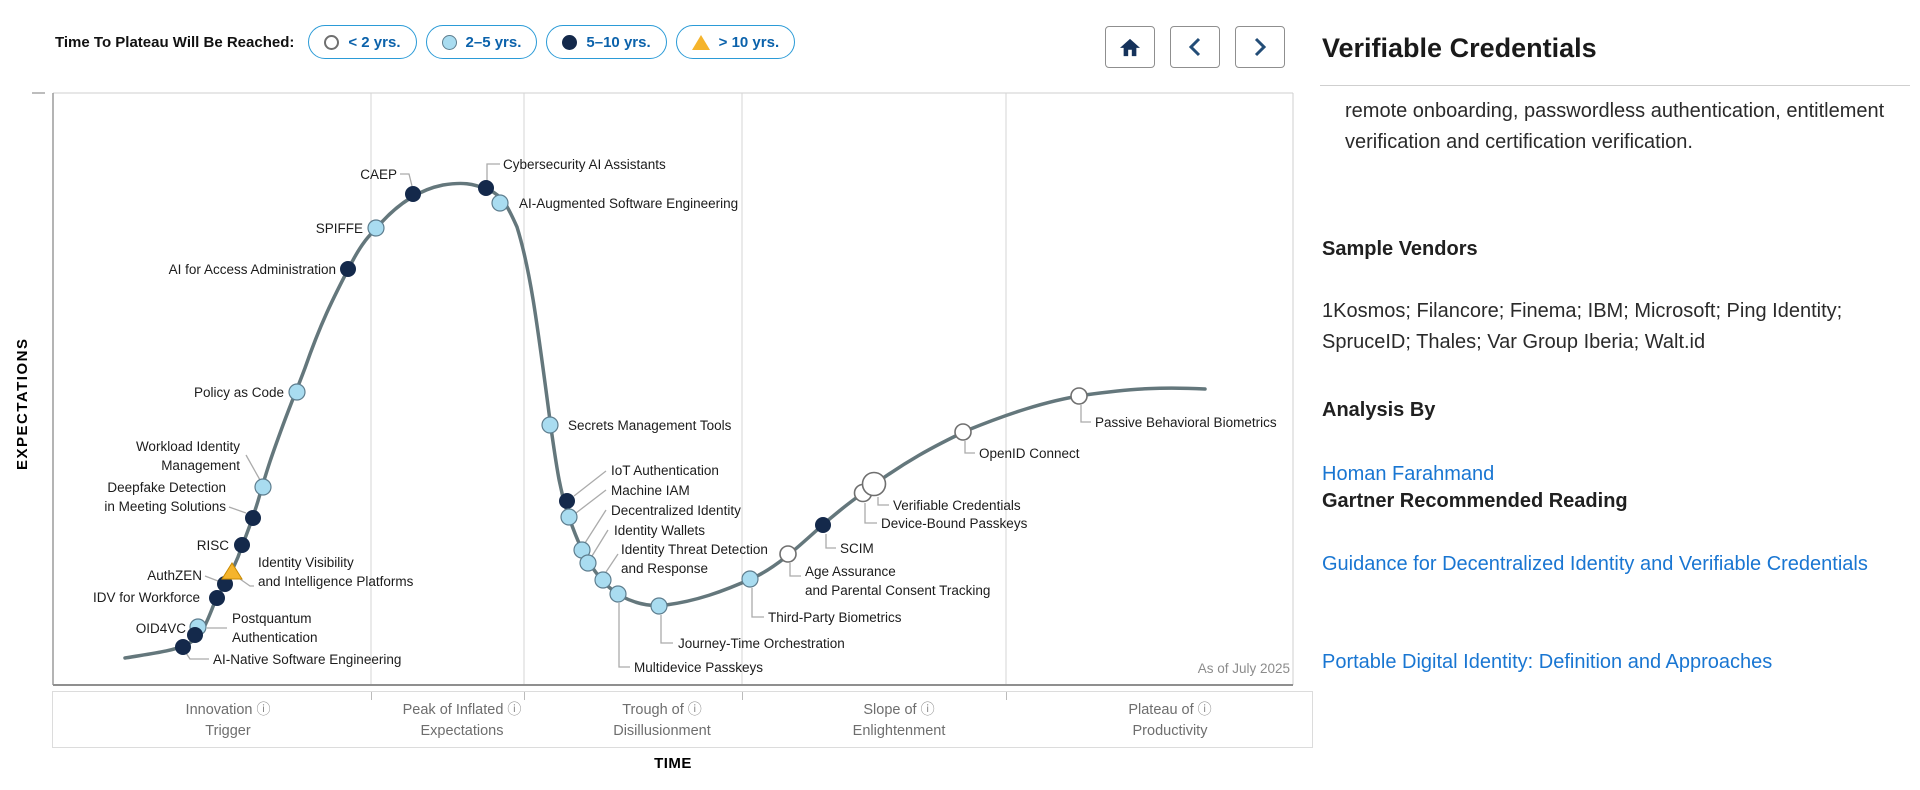 The width and height of the screenshot is (1920, 790). I want to click on point-verifiable-credentials, so click(874, 484).